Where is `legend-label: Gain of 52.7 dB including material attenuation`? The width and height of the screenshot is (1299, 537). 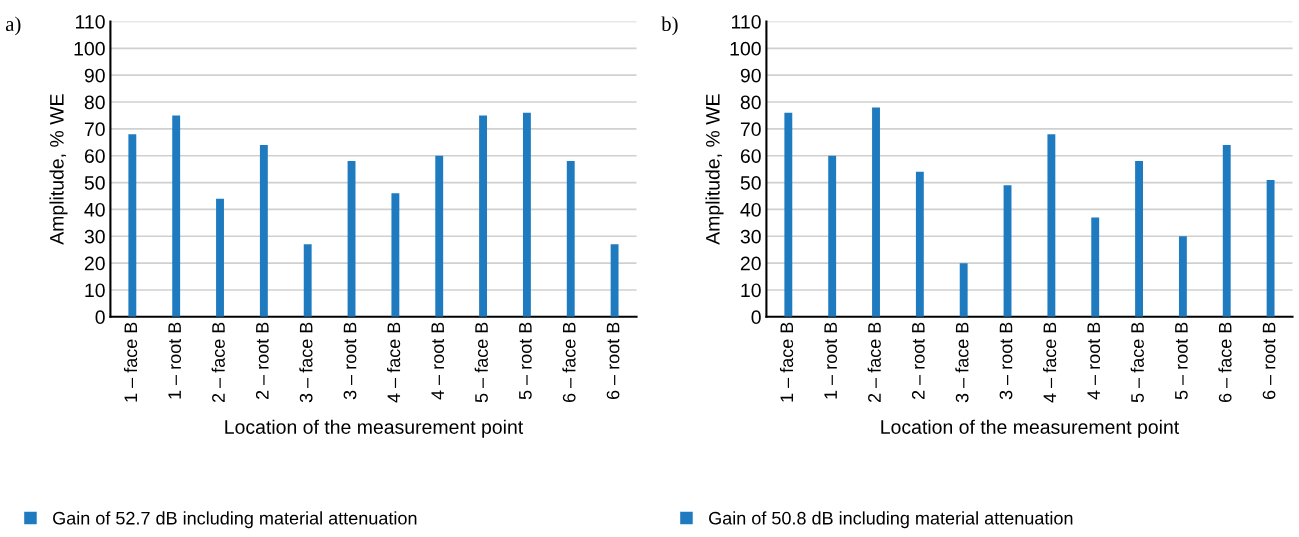 legend-label: Gain of 52.7 dB including material attenuation is located at coordinates (235, 520).